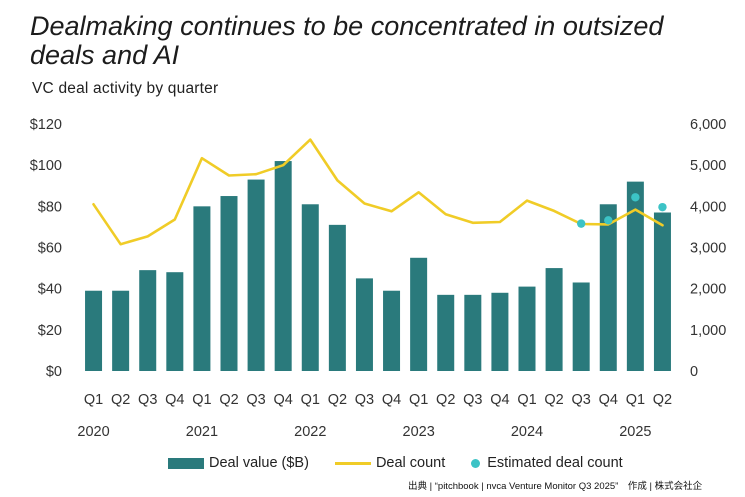 The height and width of the screenshot is (497, 745). I want to click on year-label: 2022, so click(310, 432).